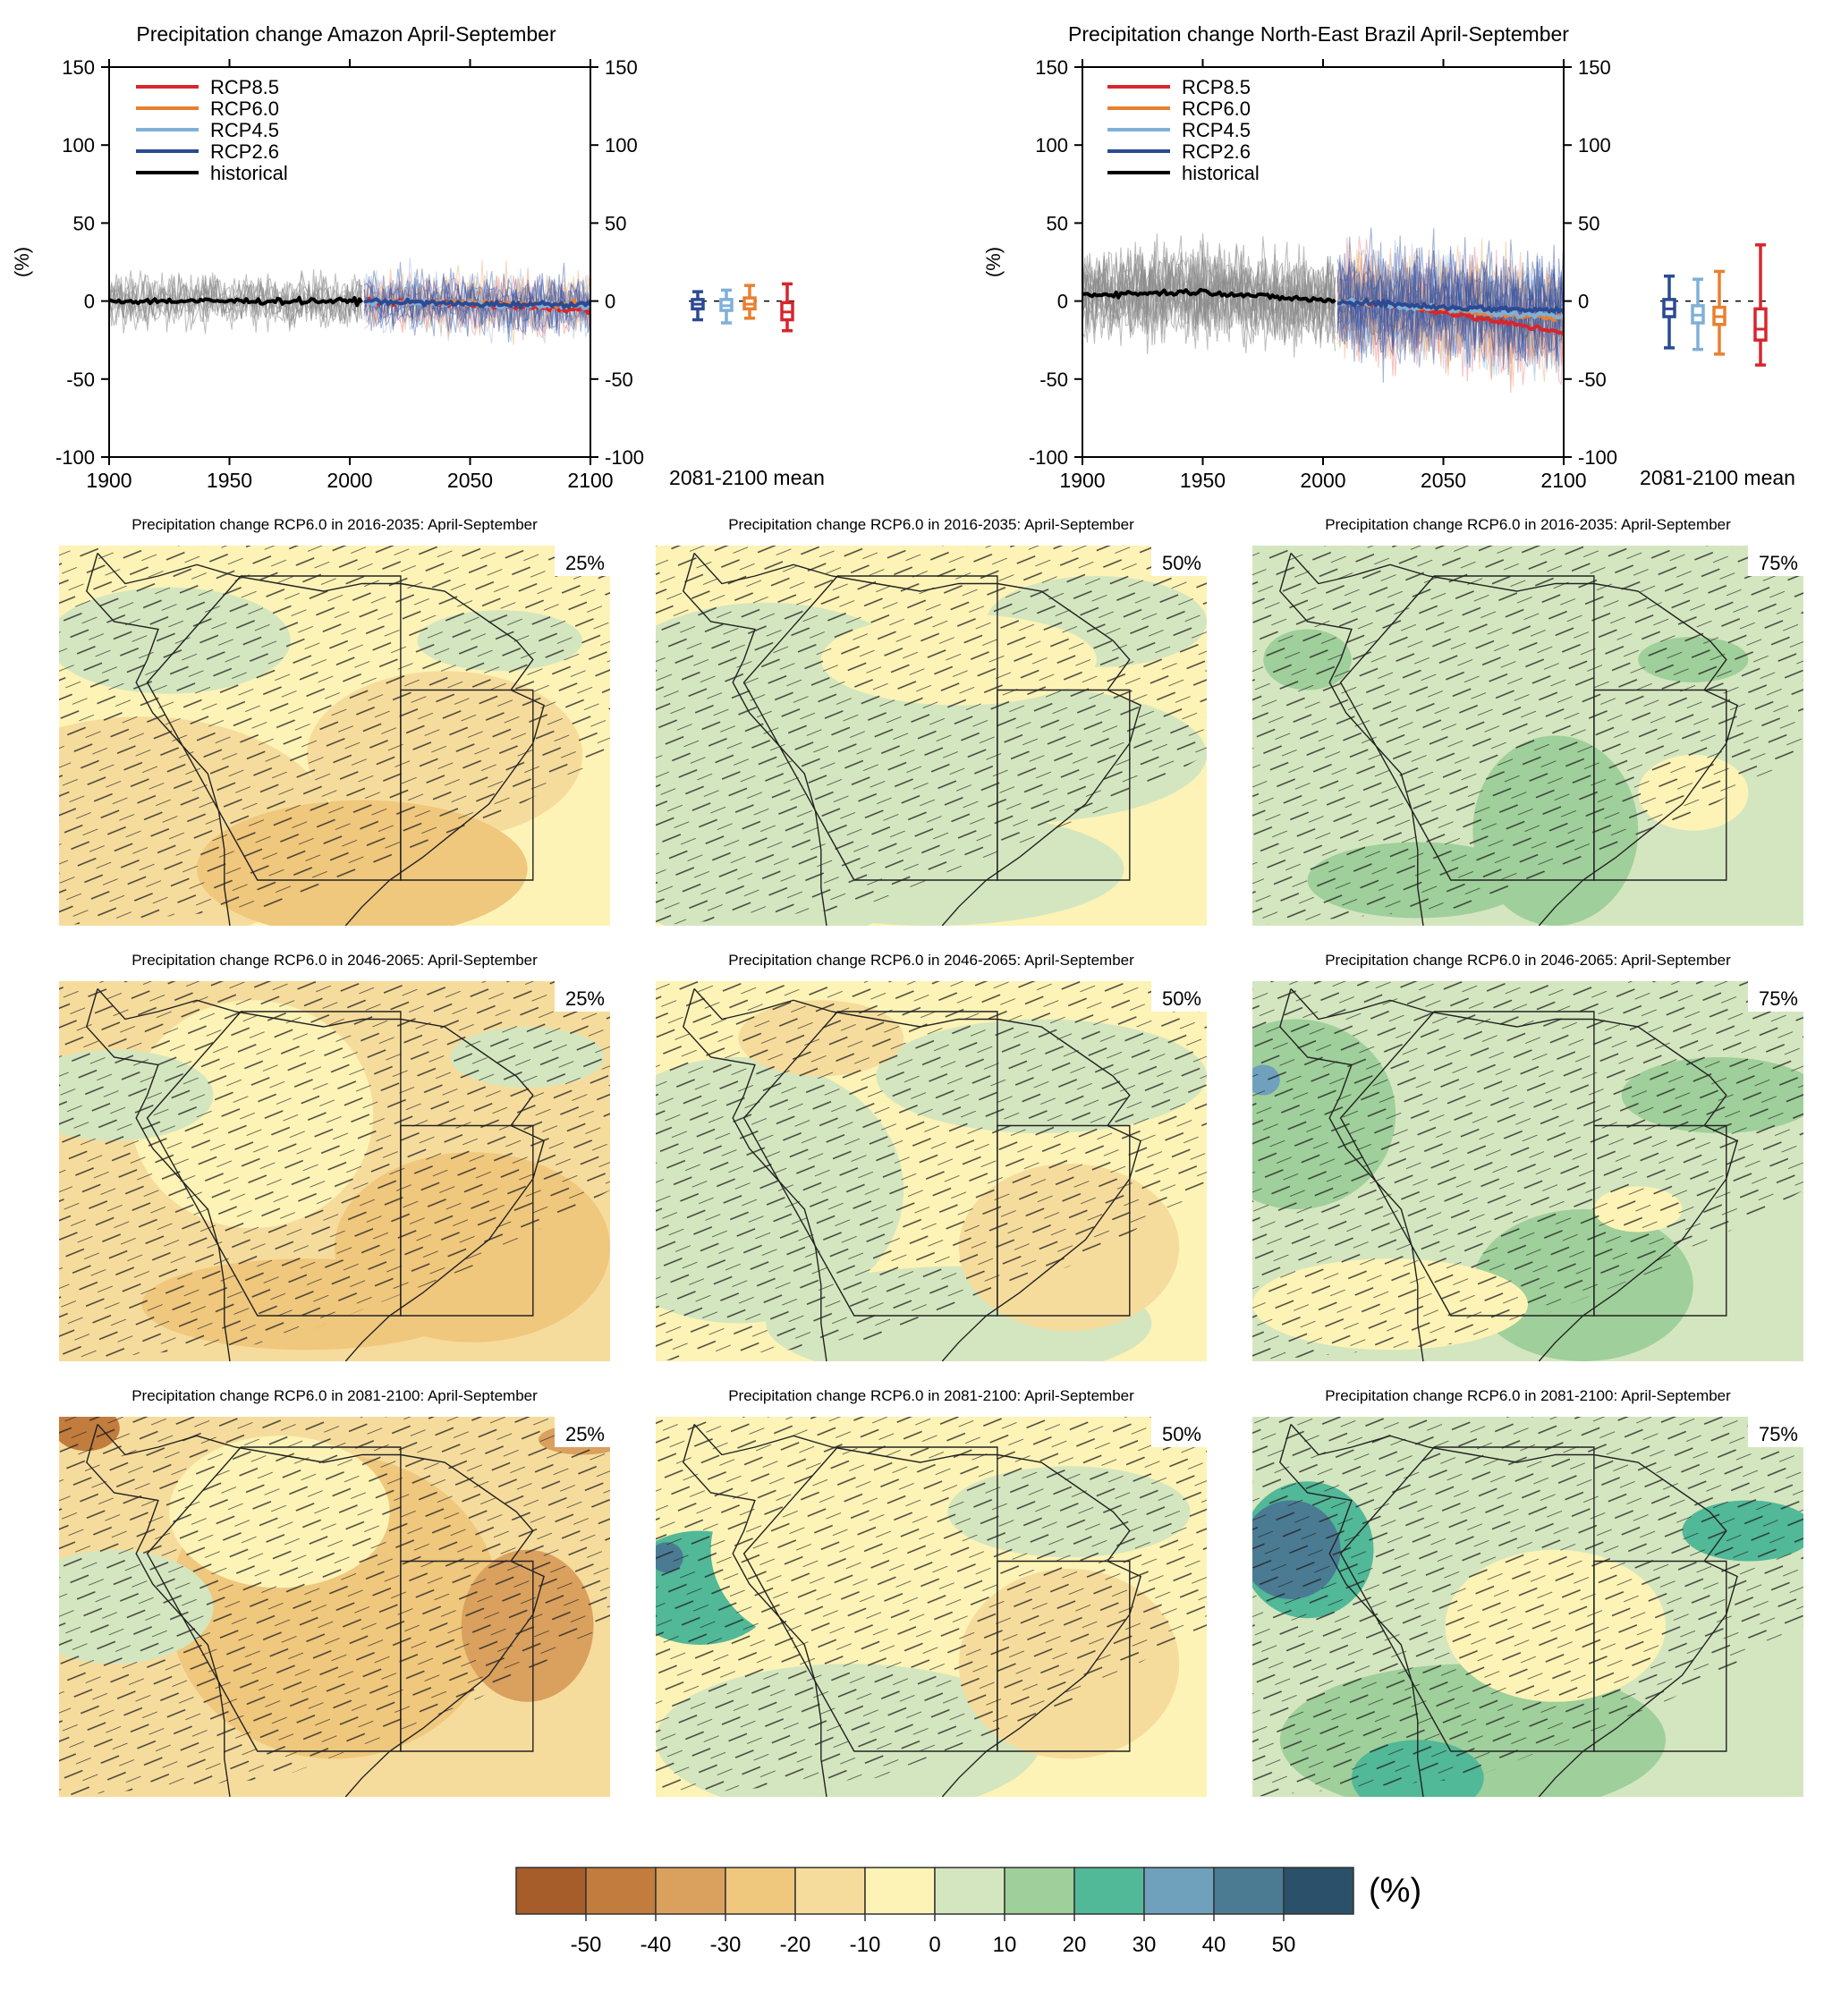  I want to click on colorbar-unit: (%), so click(1395, 1891).